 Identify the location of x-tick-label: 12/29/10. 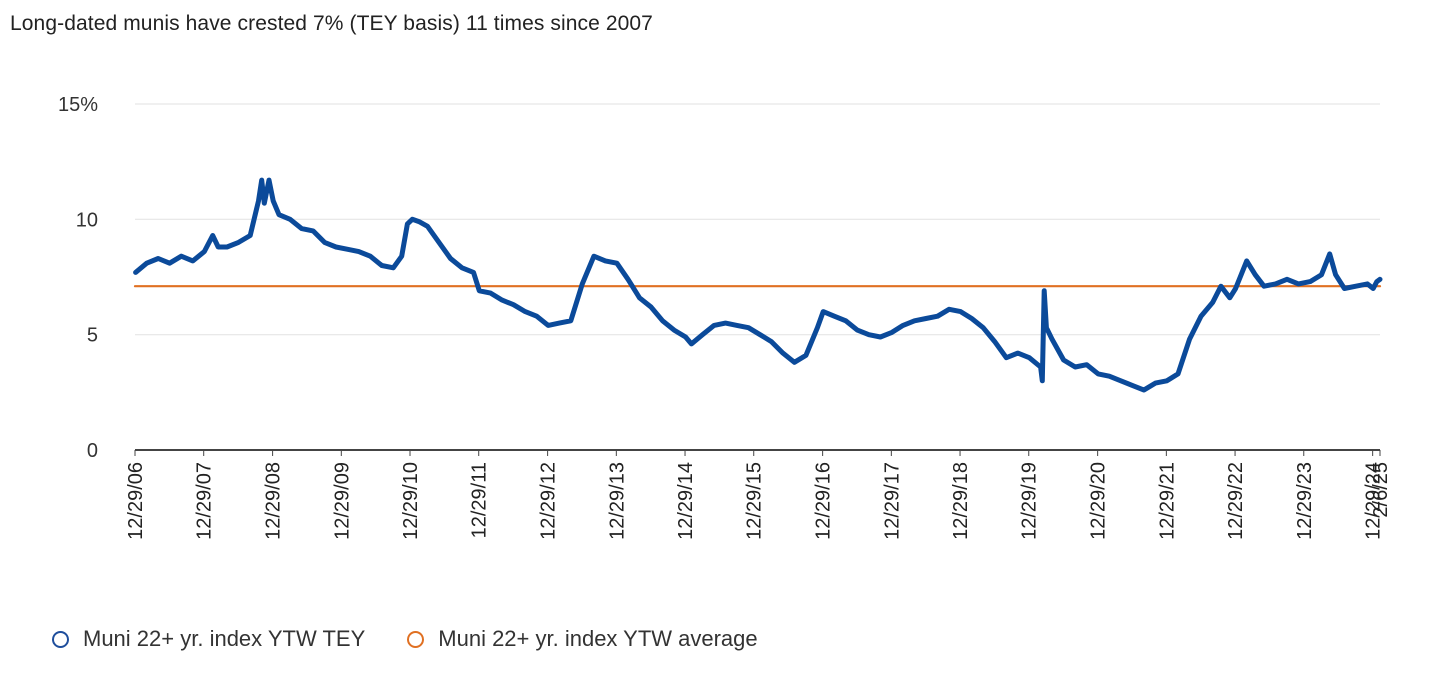
(411, 501).